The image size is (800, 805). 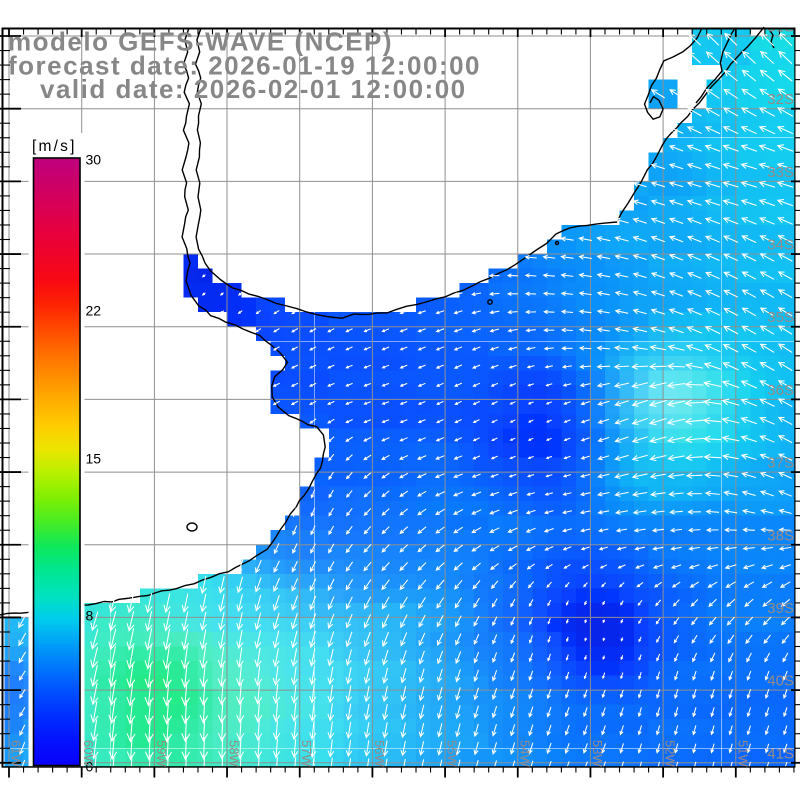 What do you see at coordinates (742, 753) in the screenshot?
I see `svg-text: 51W` at bounding box center [742, 753].